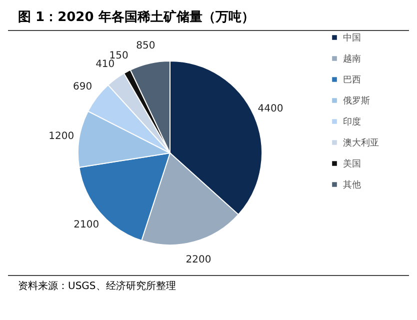 The image size is (417, 320). I want to click on legend-label: 俄罗斯, so click(356, 101).